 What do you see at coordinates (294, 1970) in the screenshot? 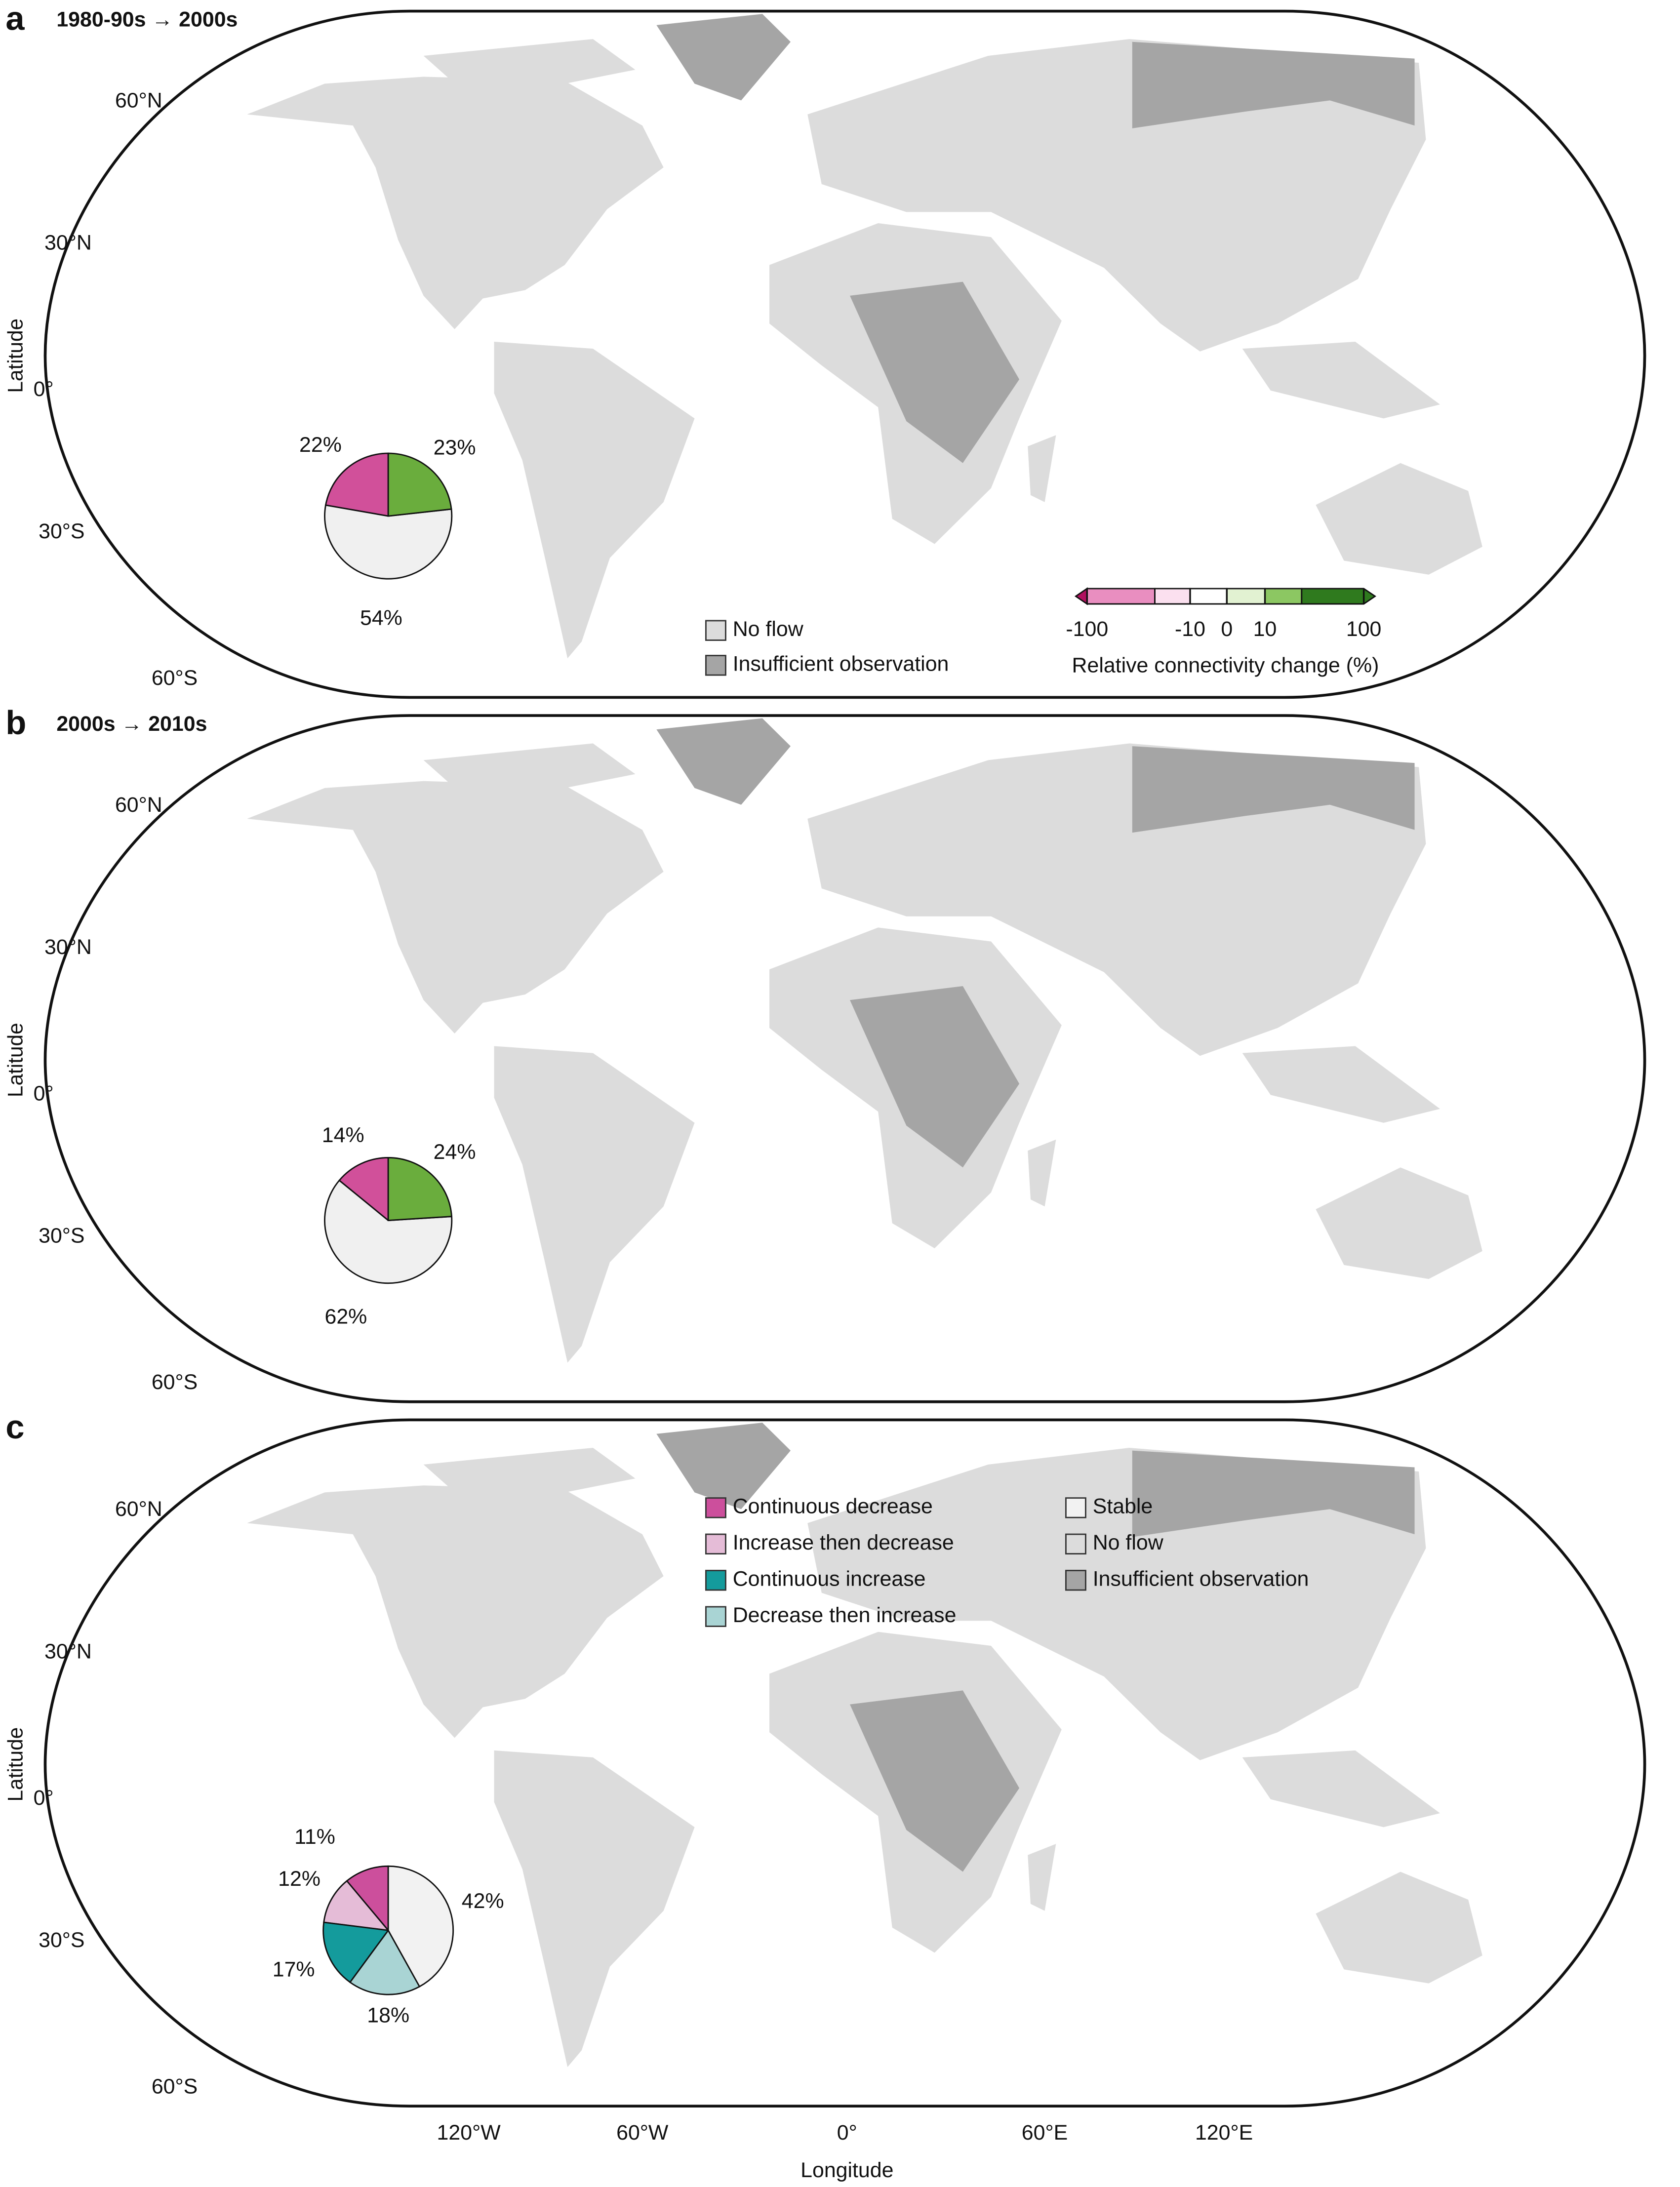
I see `pie-label: 17%` at bounding box center [294, 1970].